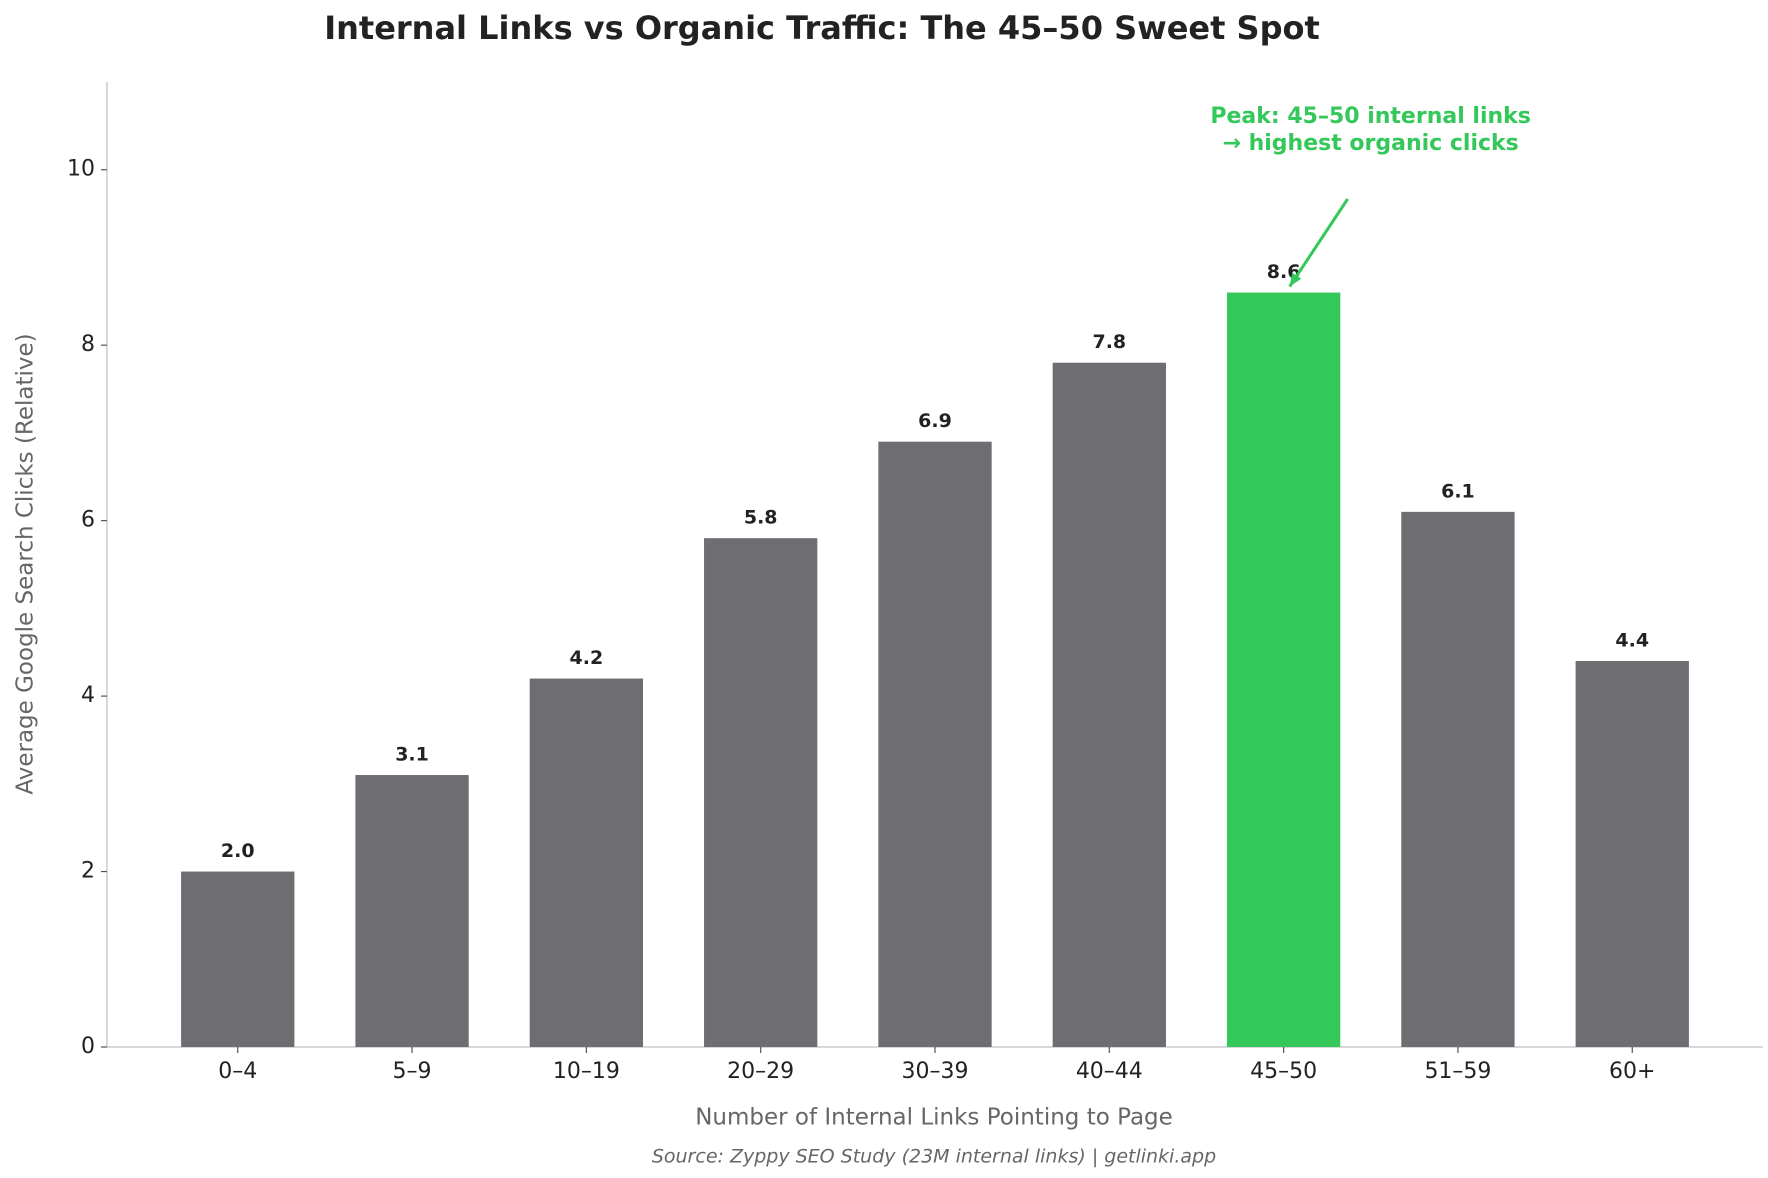  What do you see at coordinates (586, 1071) in the screenshot?
I see `x-tick-label: 10–19` at bounding box center [586, 1071].